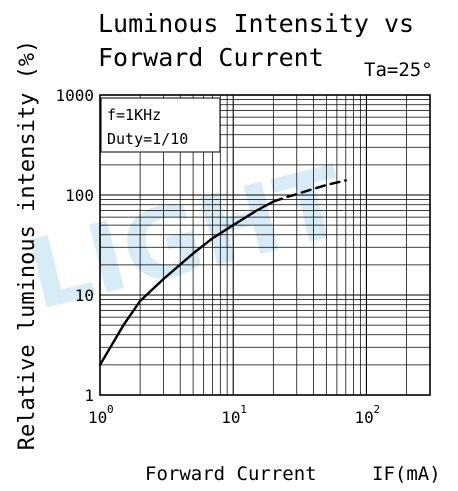 Image resolution: width=458 pixels, height=491 pixels. What do you see at coordinates (406, 474) in the screenshot?
I see `x-axis-unit: IF(mA)` at bounding box center [406, 474].